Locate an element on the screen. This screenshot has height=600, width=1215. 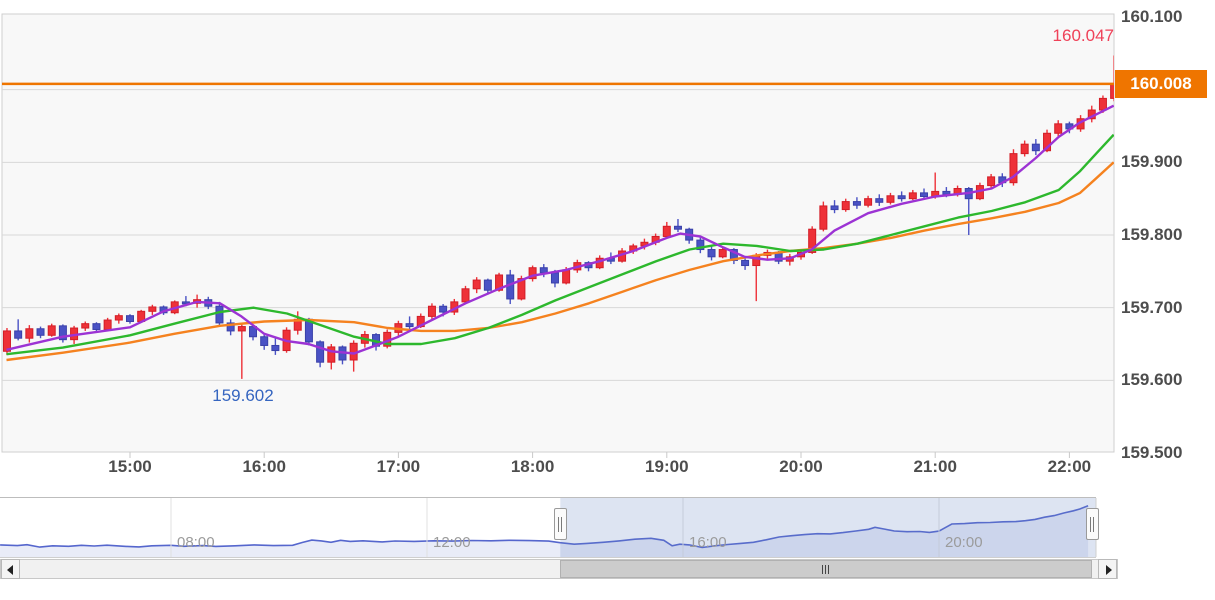
y-axis-label: 160.100 is located at coordinates (1152, 16).